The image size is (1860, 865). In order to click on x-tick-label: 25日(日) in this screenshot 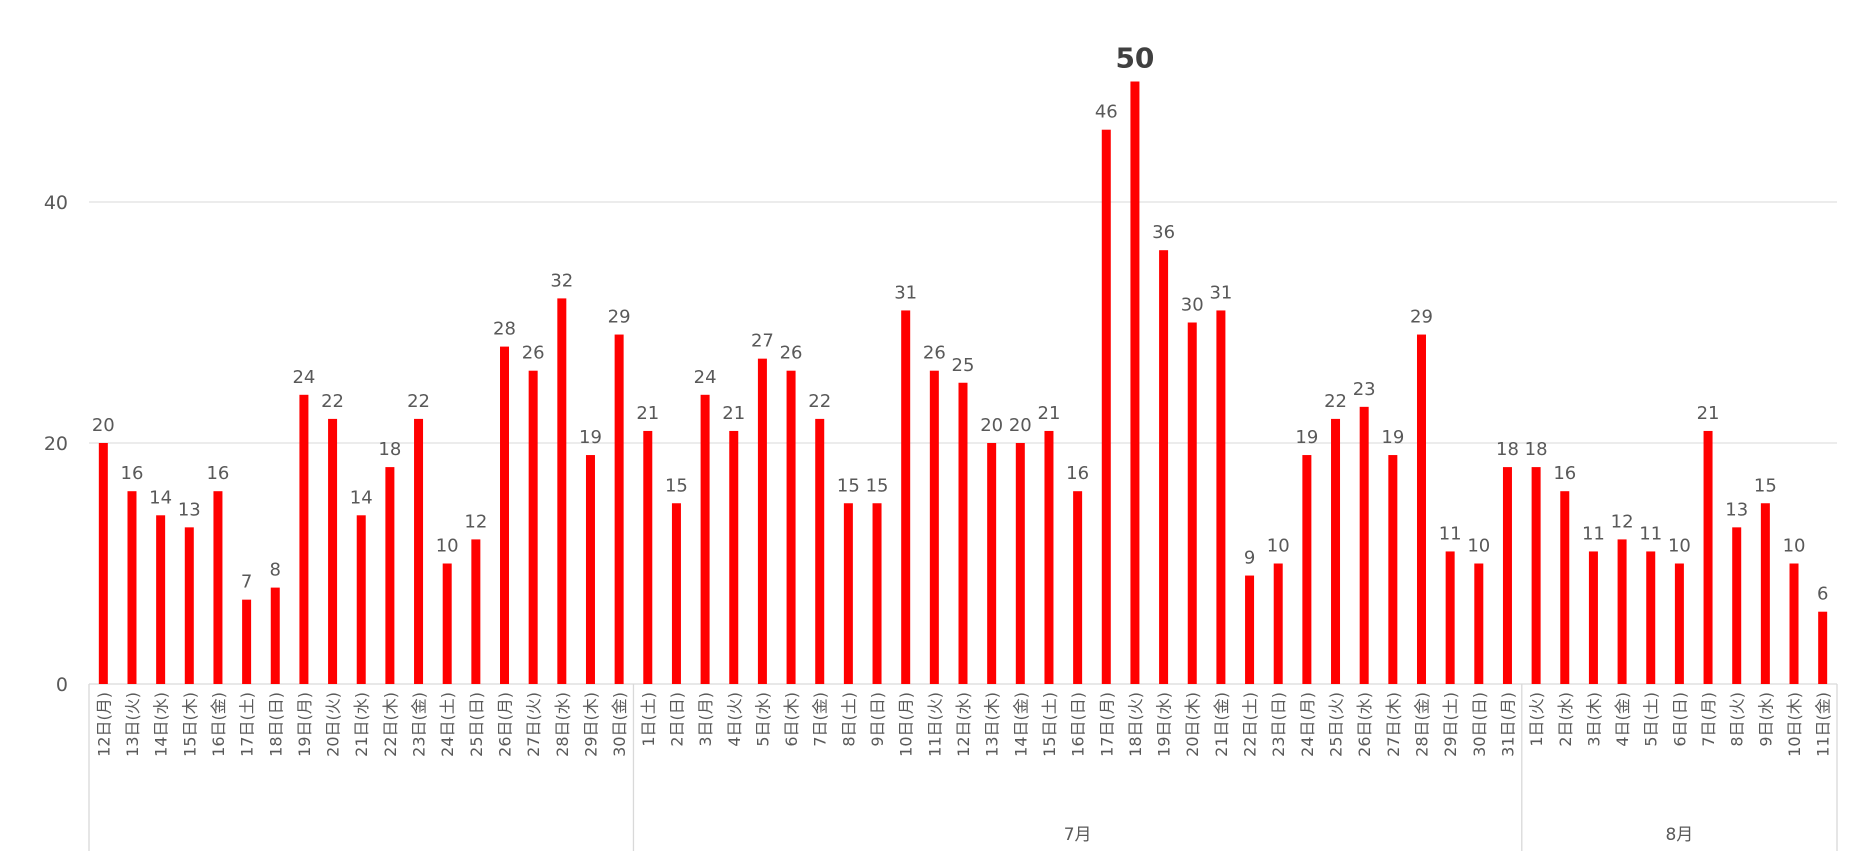, I will do `click(476, 724)`.